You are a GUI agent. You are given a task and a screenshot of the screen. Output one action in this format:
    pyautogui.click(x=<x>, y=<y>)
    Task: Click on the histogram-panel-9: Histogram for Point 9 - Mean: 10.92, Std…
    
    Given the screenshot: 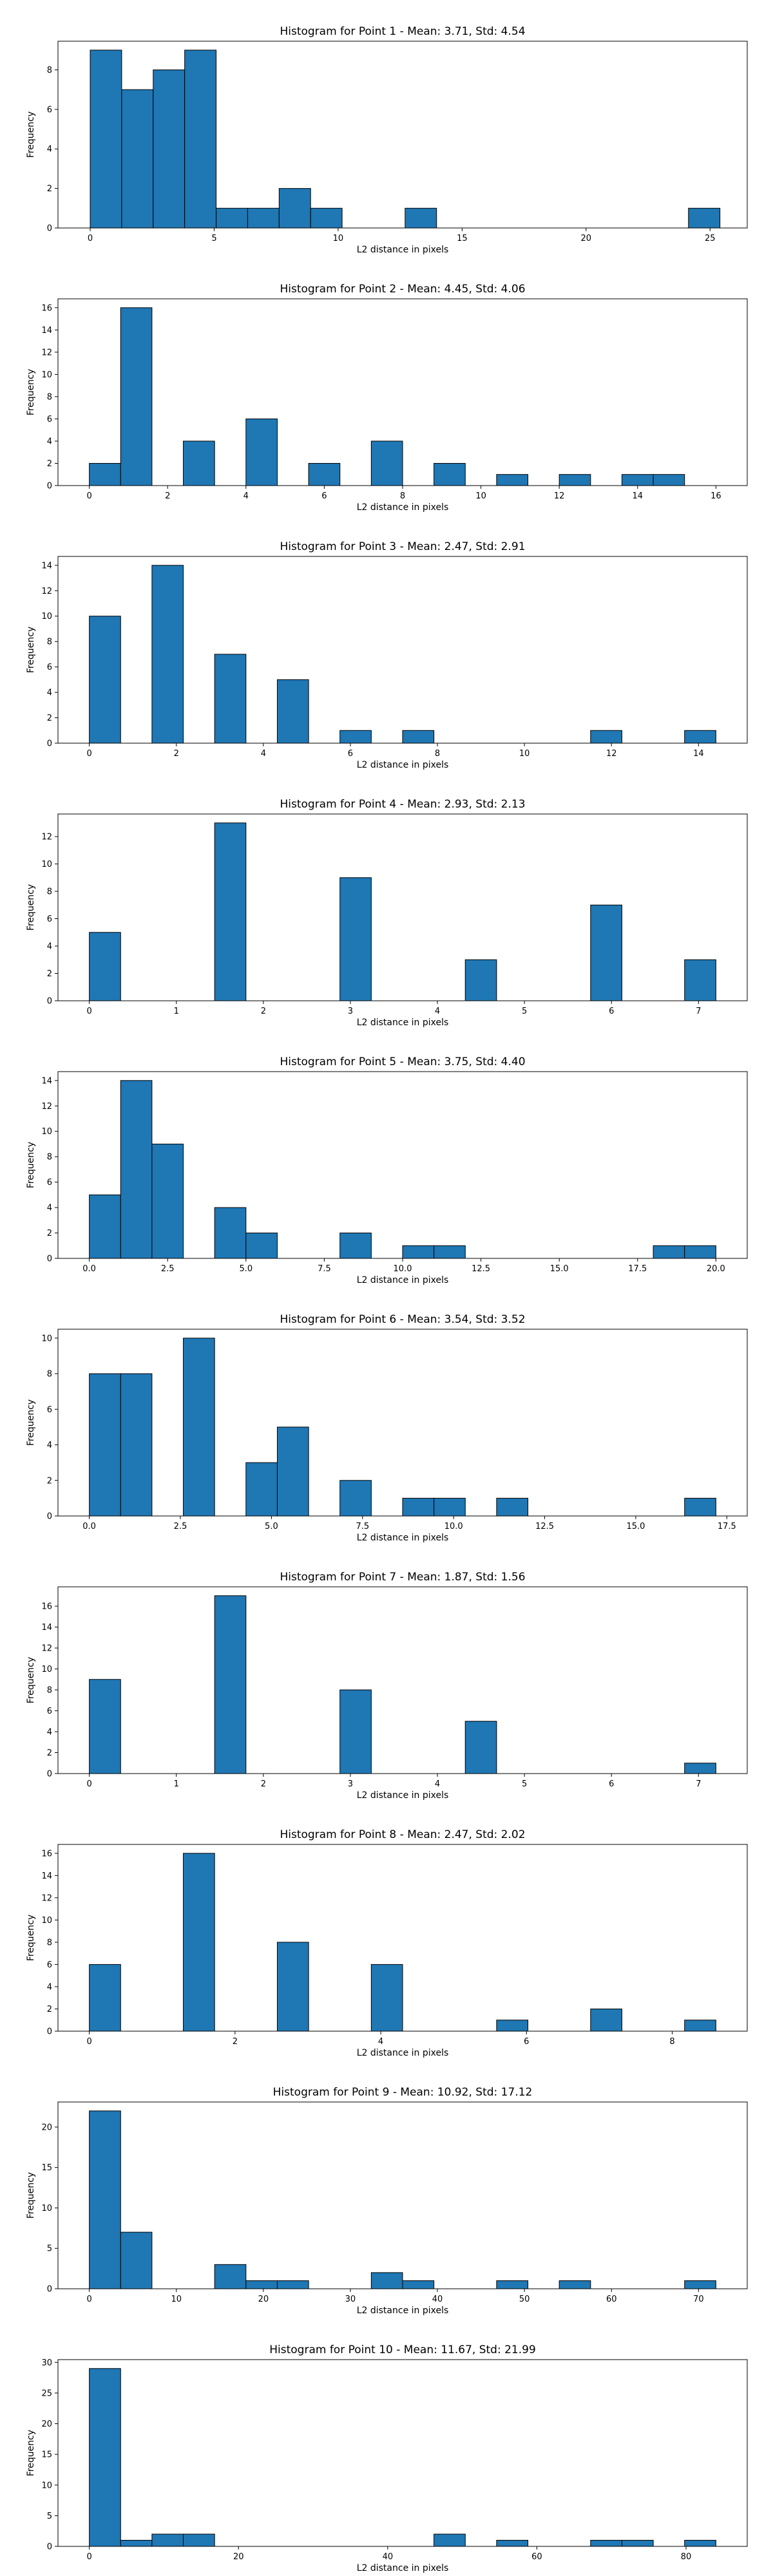 What is the action you would take?
    pyautogui.click(x=387, y=2201)
    